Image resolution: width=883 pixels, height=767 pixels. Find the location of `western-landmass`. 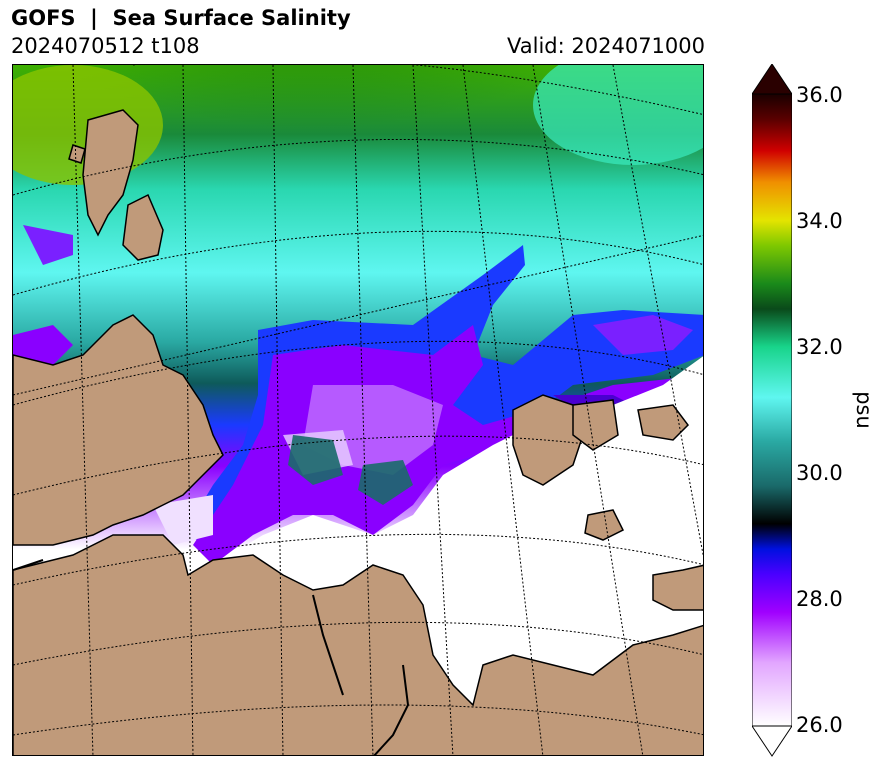

western-landmass is located at coordinates (118, 430).